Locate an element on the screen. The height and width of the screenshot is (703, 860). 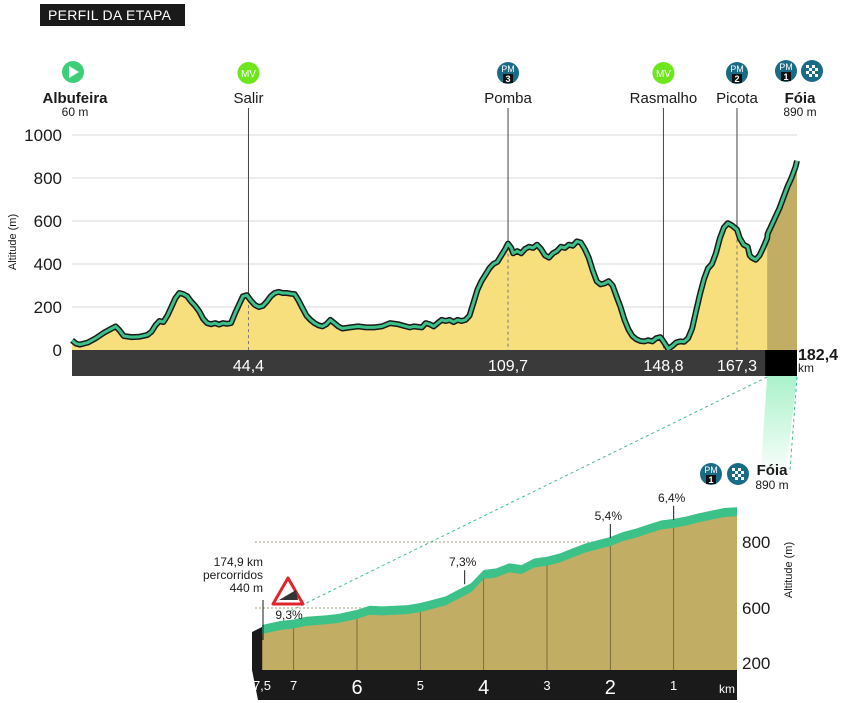
sprint-badge-circle is located at coordinates (663, 73).